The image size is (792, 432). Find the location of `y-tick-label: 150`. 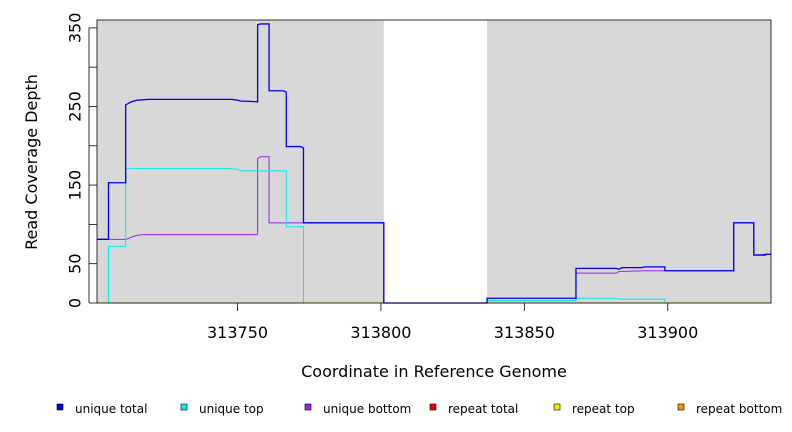

y-tick-label: 150 is located at coordinates (75, 185).